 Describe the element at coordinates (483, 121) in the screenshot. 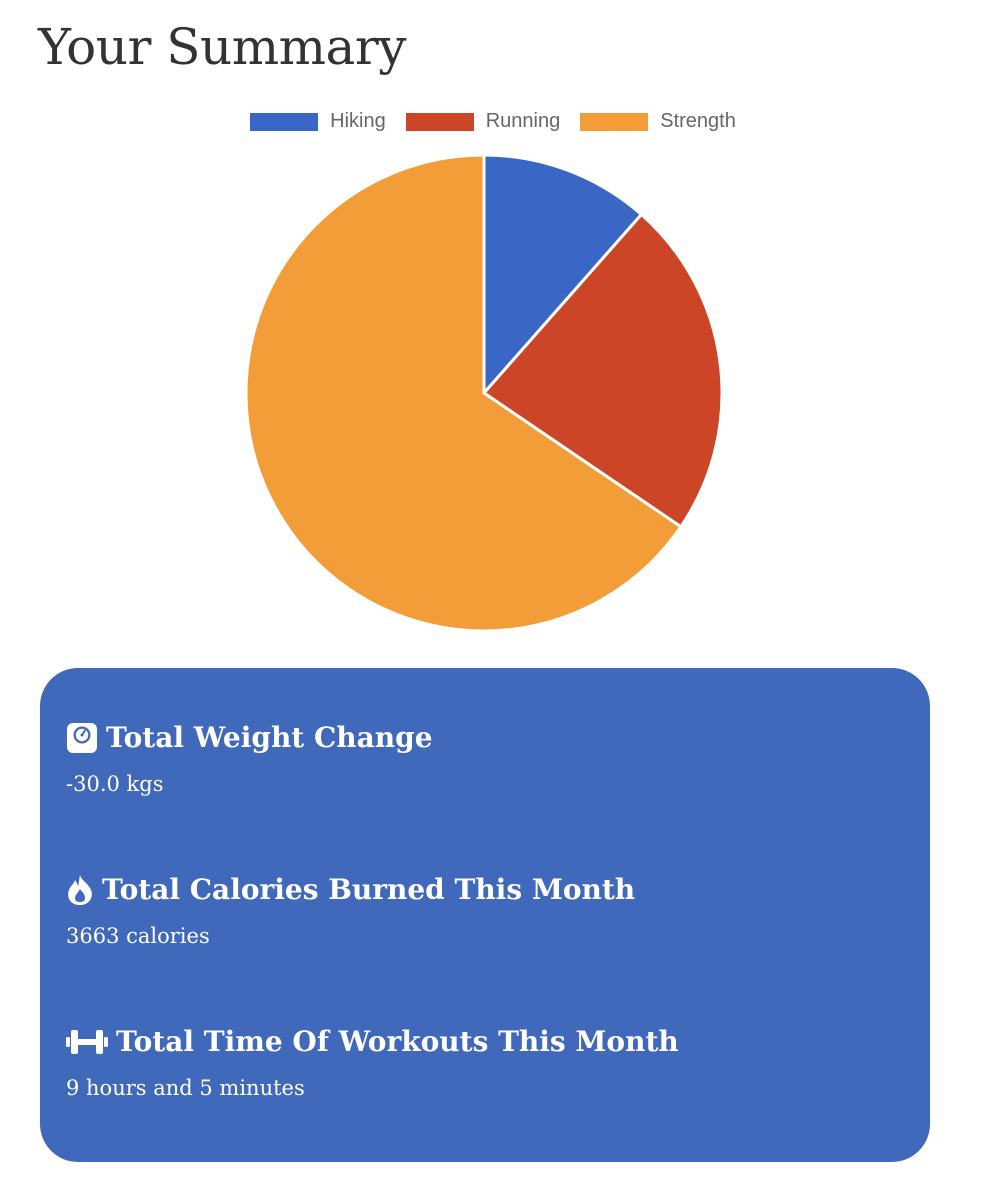

I see `legend-item-running: Running` at that location.